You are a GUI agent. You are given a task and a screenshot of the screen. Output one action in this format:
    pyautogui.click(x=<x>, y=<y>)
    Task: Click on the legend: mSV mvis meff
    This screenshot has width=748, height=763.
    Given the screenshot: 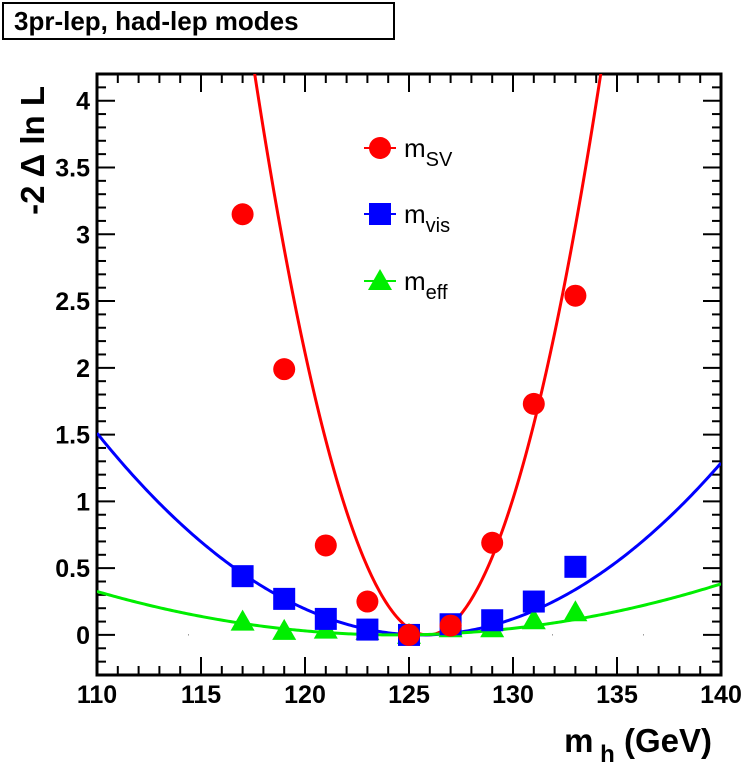 What is the action you would take?
    pyautogui.click(x=408, y=218)
    